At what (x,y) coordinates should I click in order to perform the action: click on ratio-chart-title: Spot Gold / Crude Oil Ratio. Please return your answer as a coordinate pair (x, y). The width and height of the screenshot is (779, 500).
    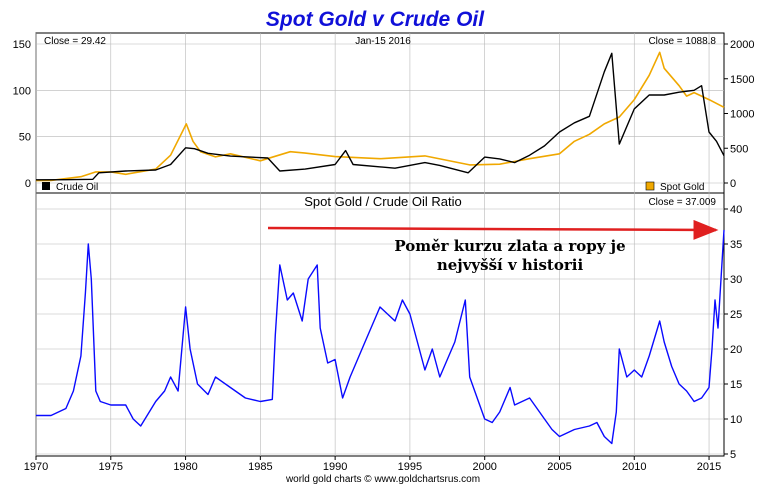
    Looking at the image, I should click on (383, 201).